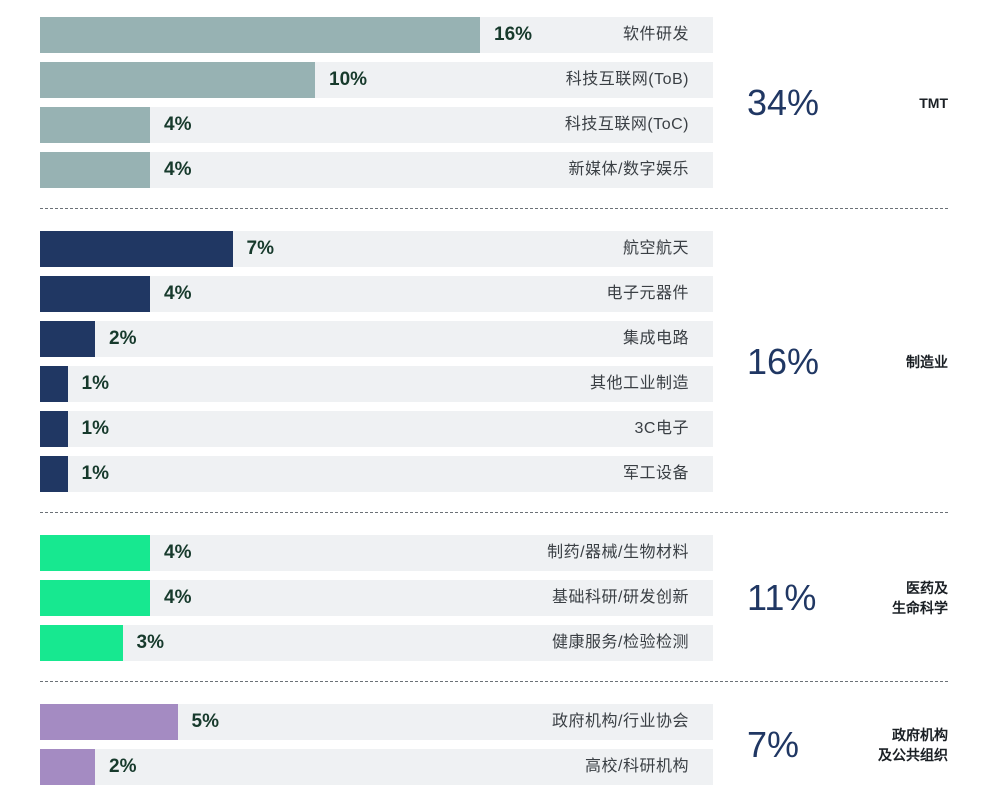  I want to click on category-label: 科技互联网(ToB), so click(627, 79).